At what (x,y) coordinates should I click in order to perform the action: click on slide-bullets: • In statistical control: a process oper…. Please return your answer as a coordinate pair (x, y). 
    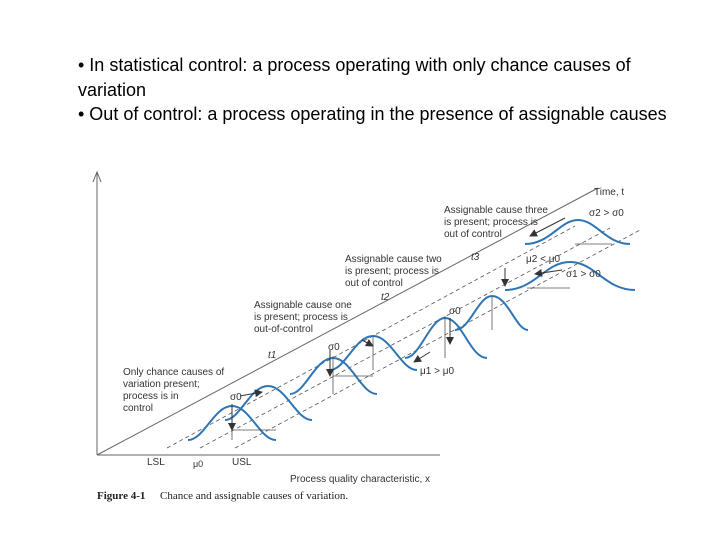
    Looking at the image, I should click on (388, 90).